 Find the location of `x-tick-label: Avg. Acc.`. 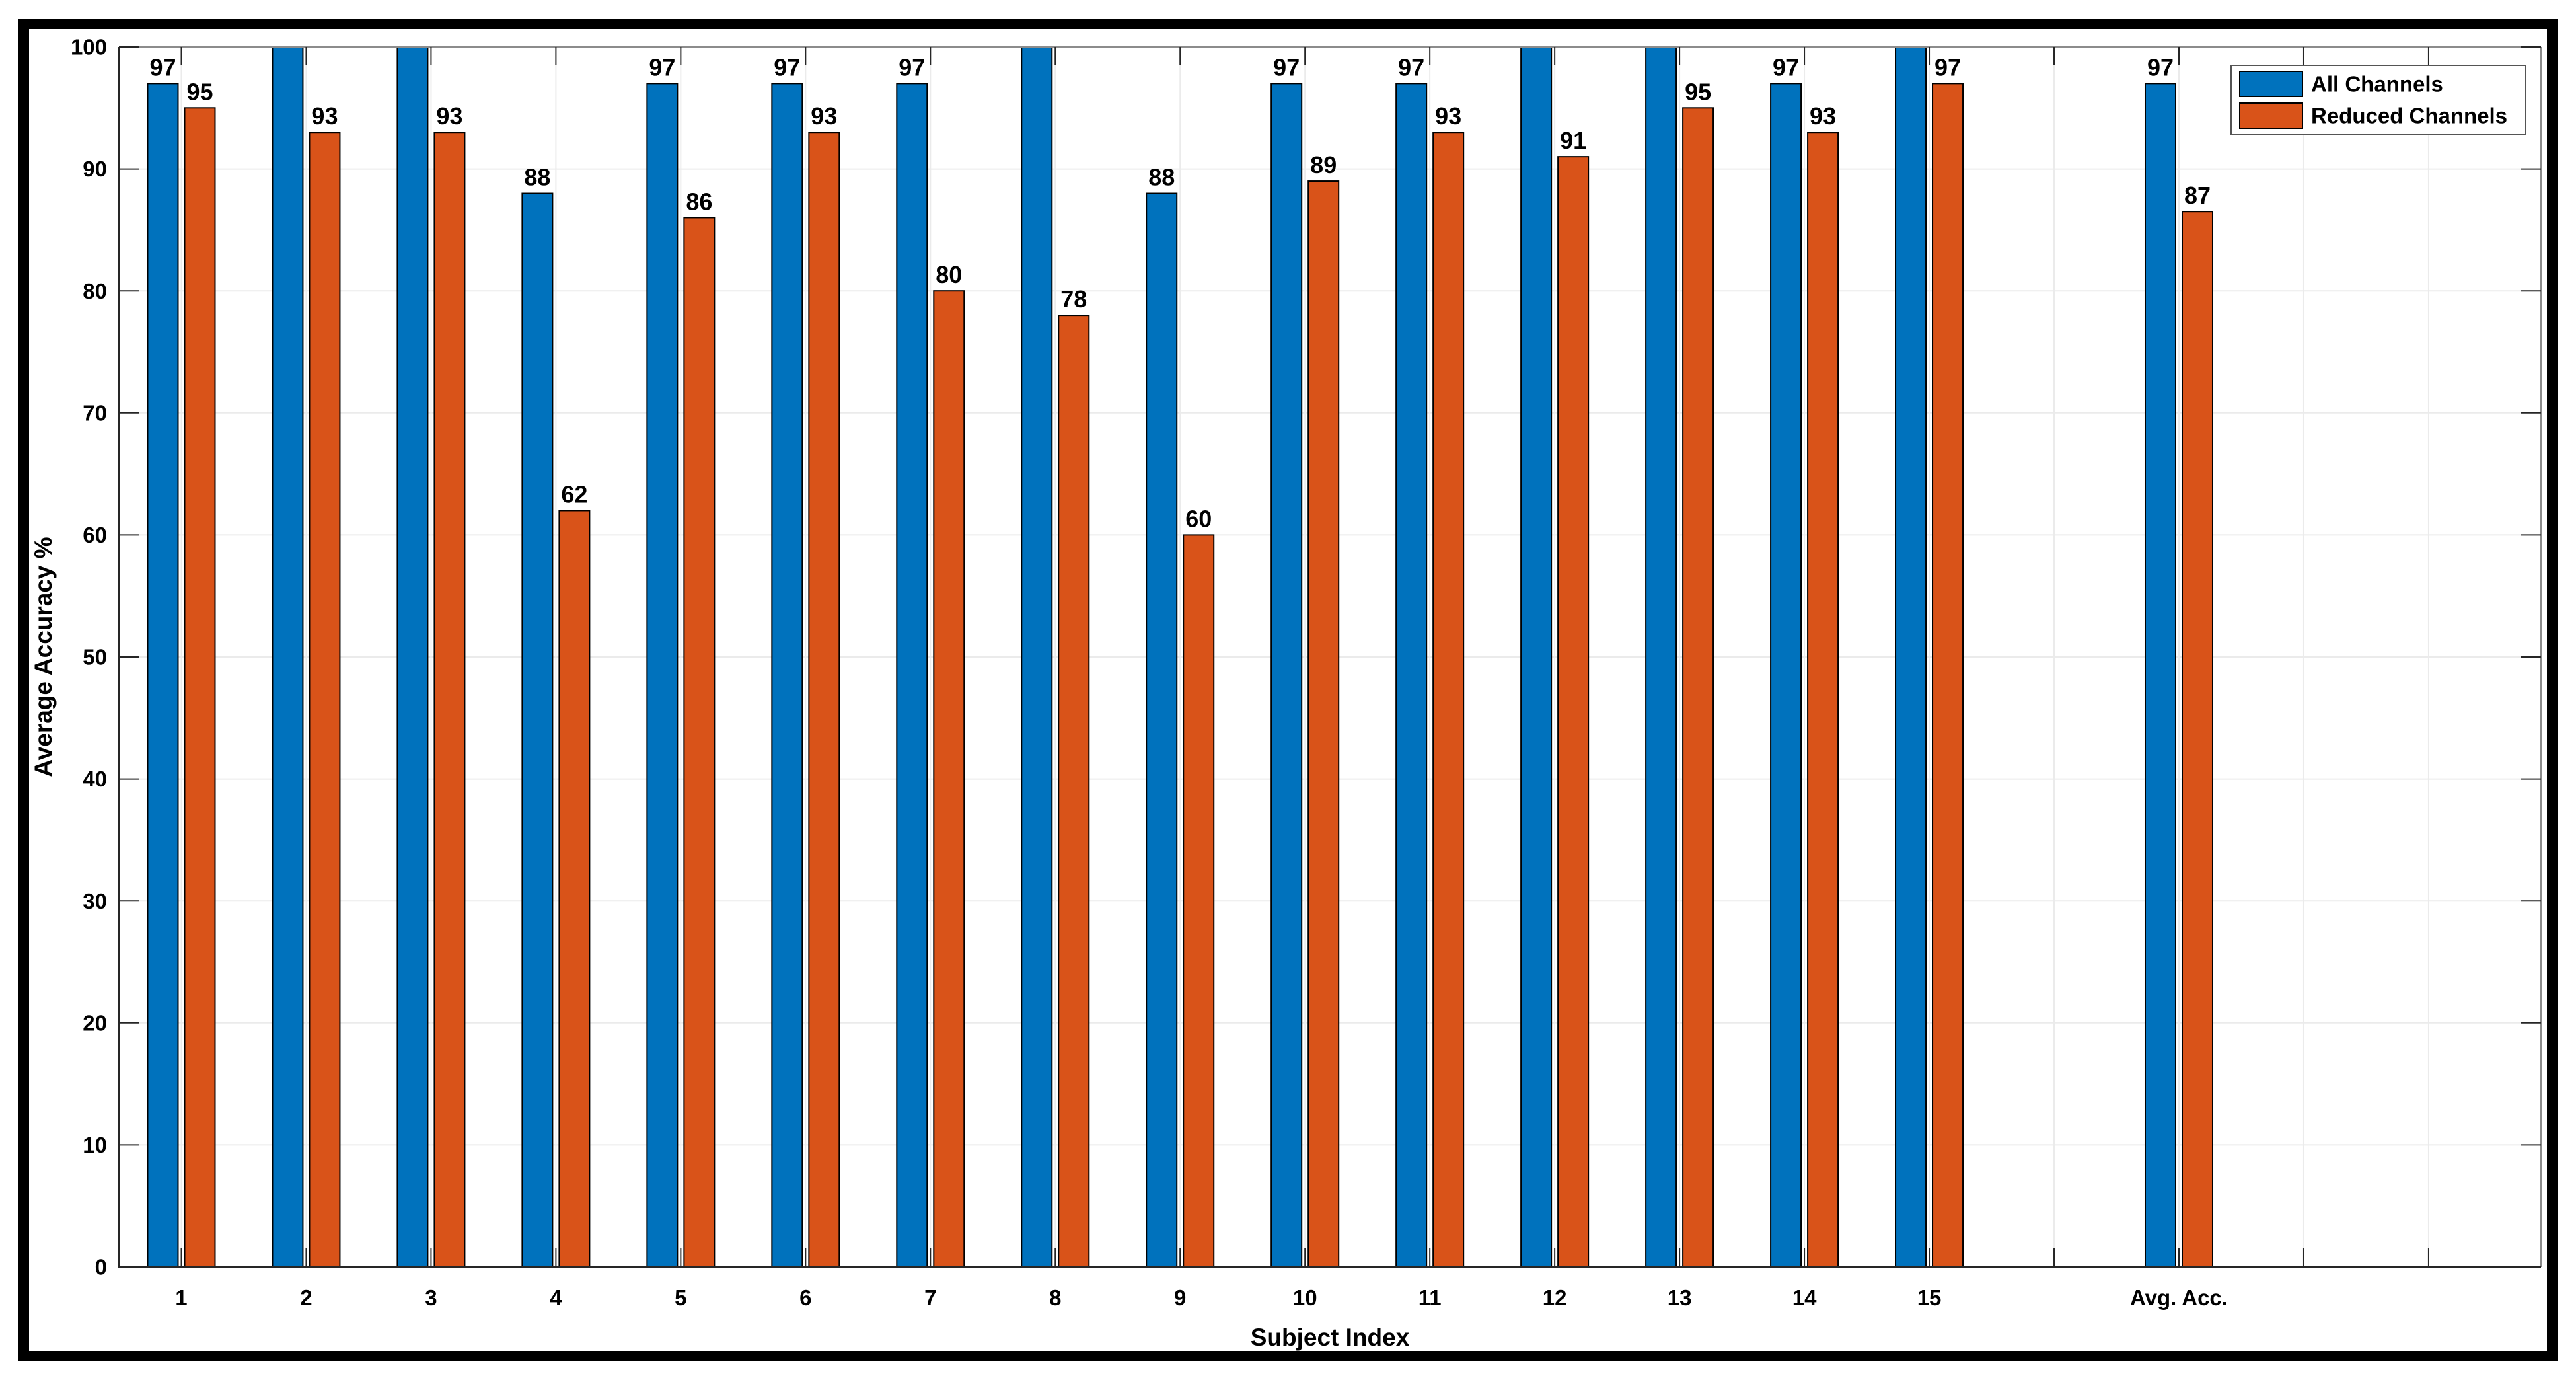

x-tick-label: Avg. Acc. is located at coordinates (2179, 1297).